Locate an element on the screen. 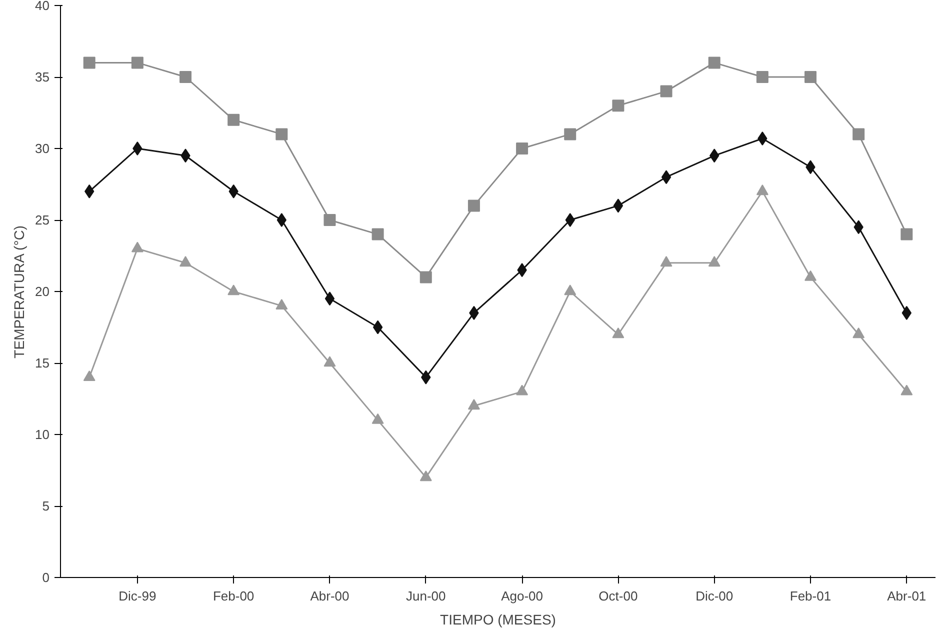  x-tick-label: Feb-00 is located at coordinates (233, 596).